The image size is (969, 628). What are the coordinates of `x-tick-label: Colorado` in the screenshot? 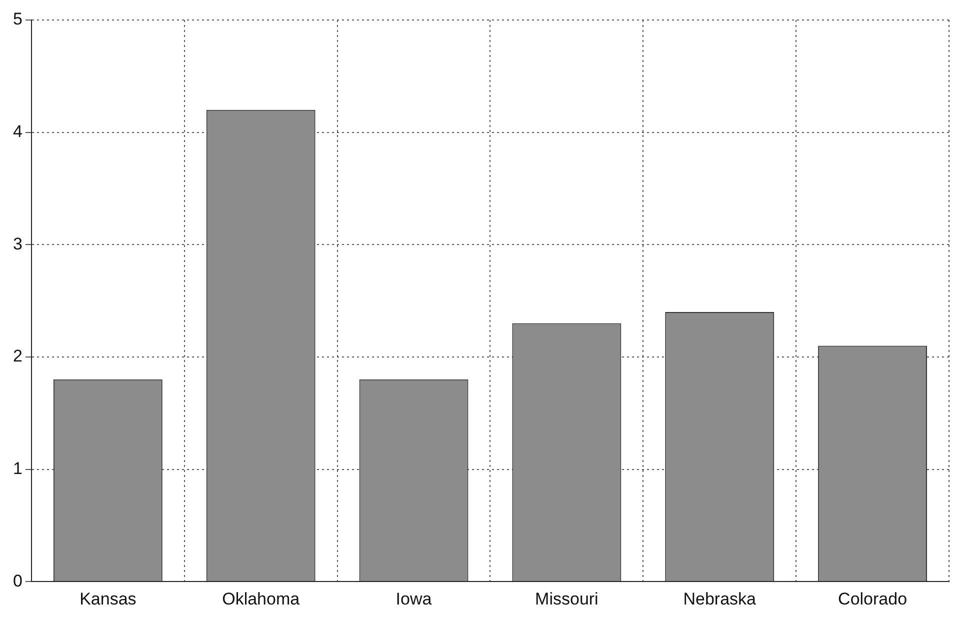 It's located at (873, 598).